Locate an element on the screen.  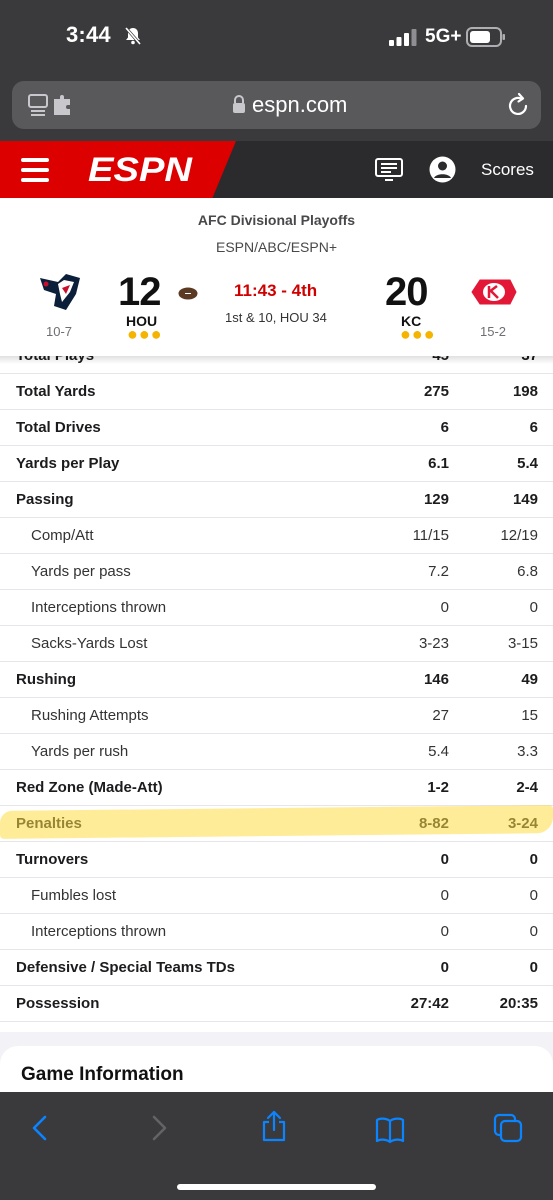
bell-slash-icon is located at coordinates (133, 36).